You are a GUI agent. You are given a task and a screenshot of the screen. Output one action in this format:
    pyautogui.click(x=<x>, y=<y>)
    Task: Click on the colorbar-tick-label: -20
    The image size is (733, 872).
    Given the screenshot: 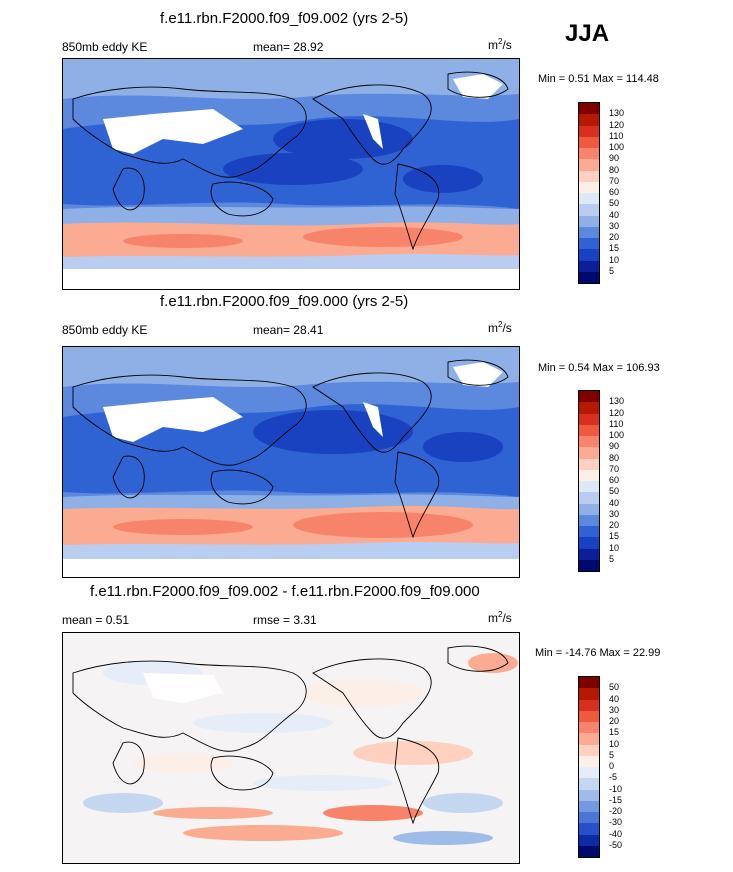 What is the action you would take?
    pyautogui.click(x=616, y=811)
    